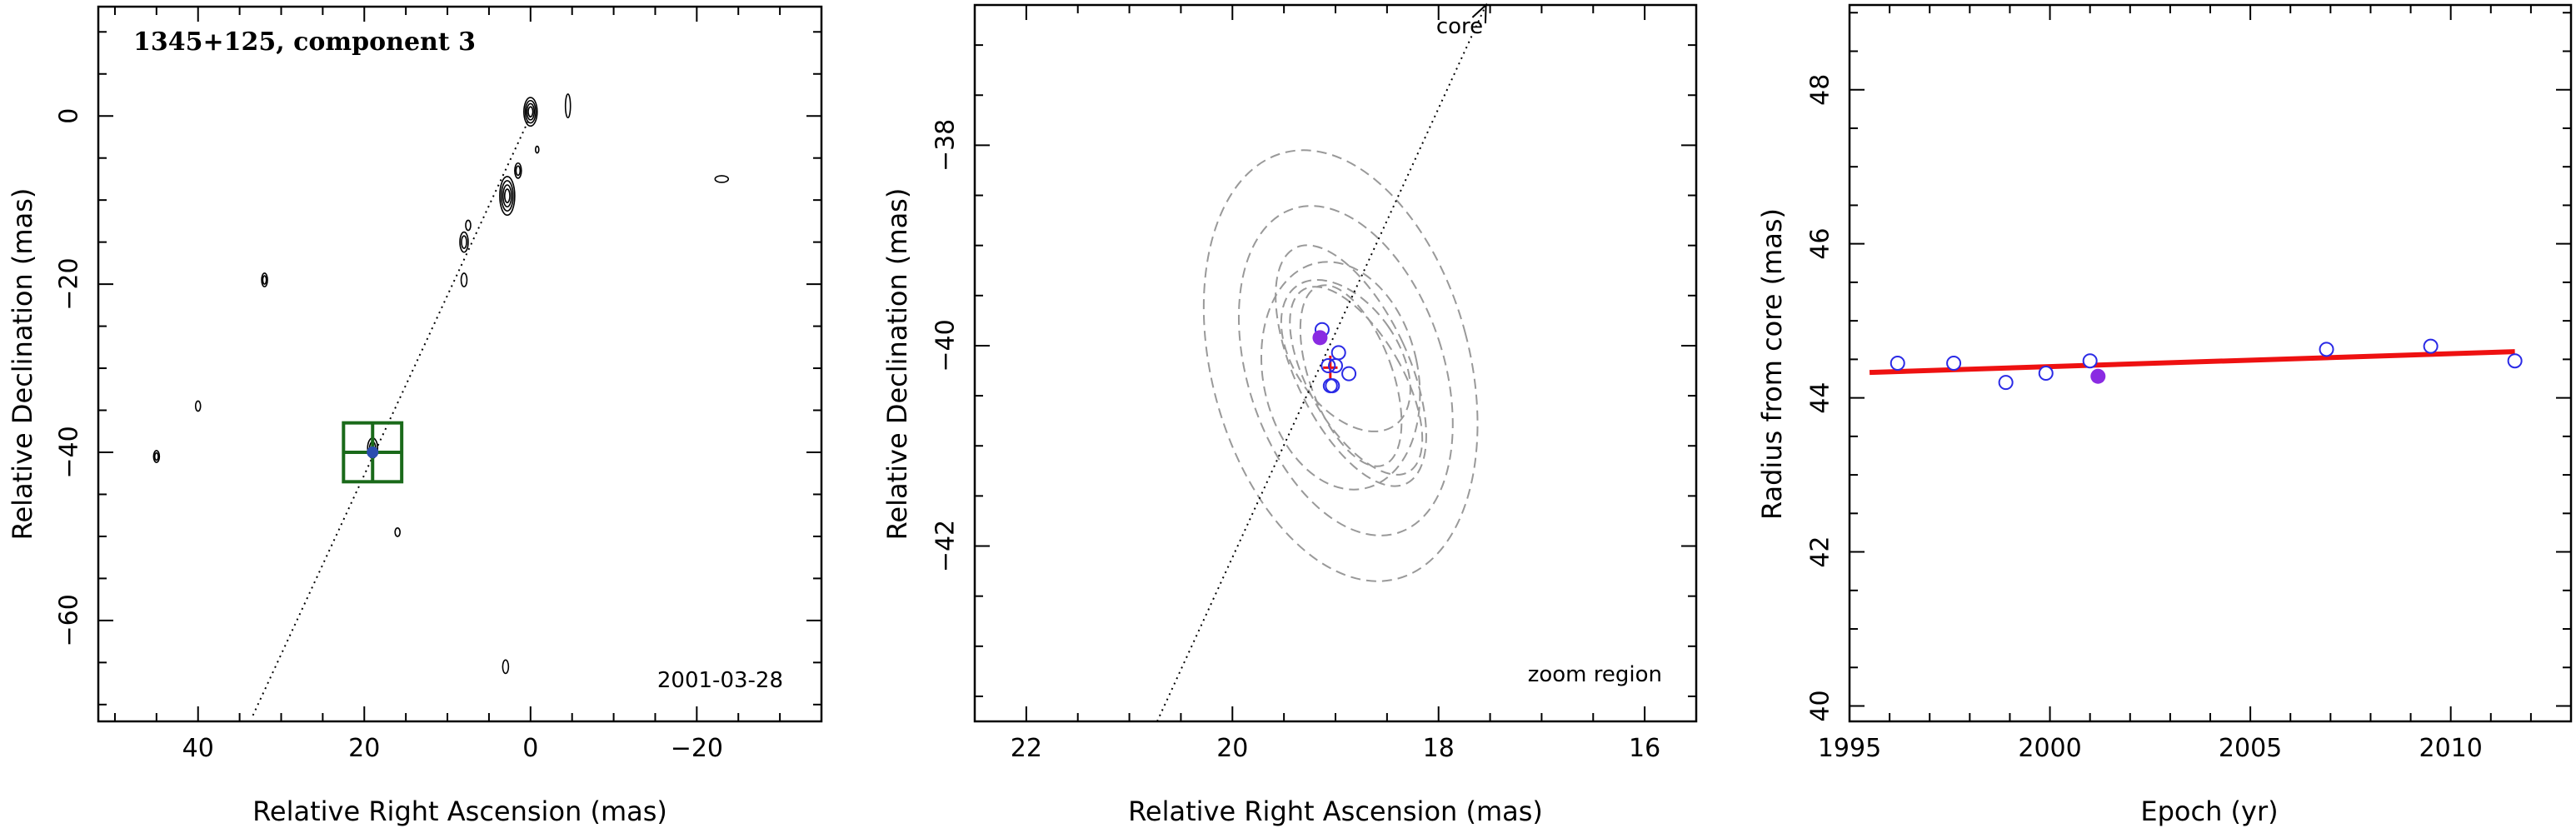 This screenshot has height=833, width=2576. I want to click on left-x-tick-label: −20, so click(697, 748).